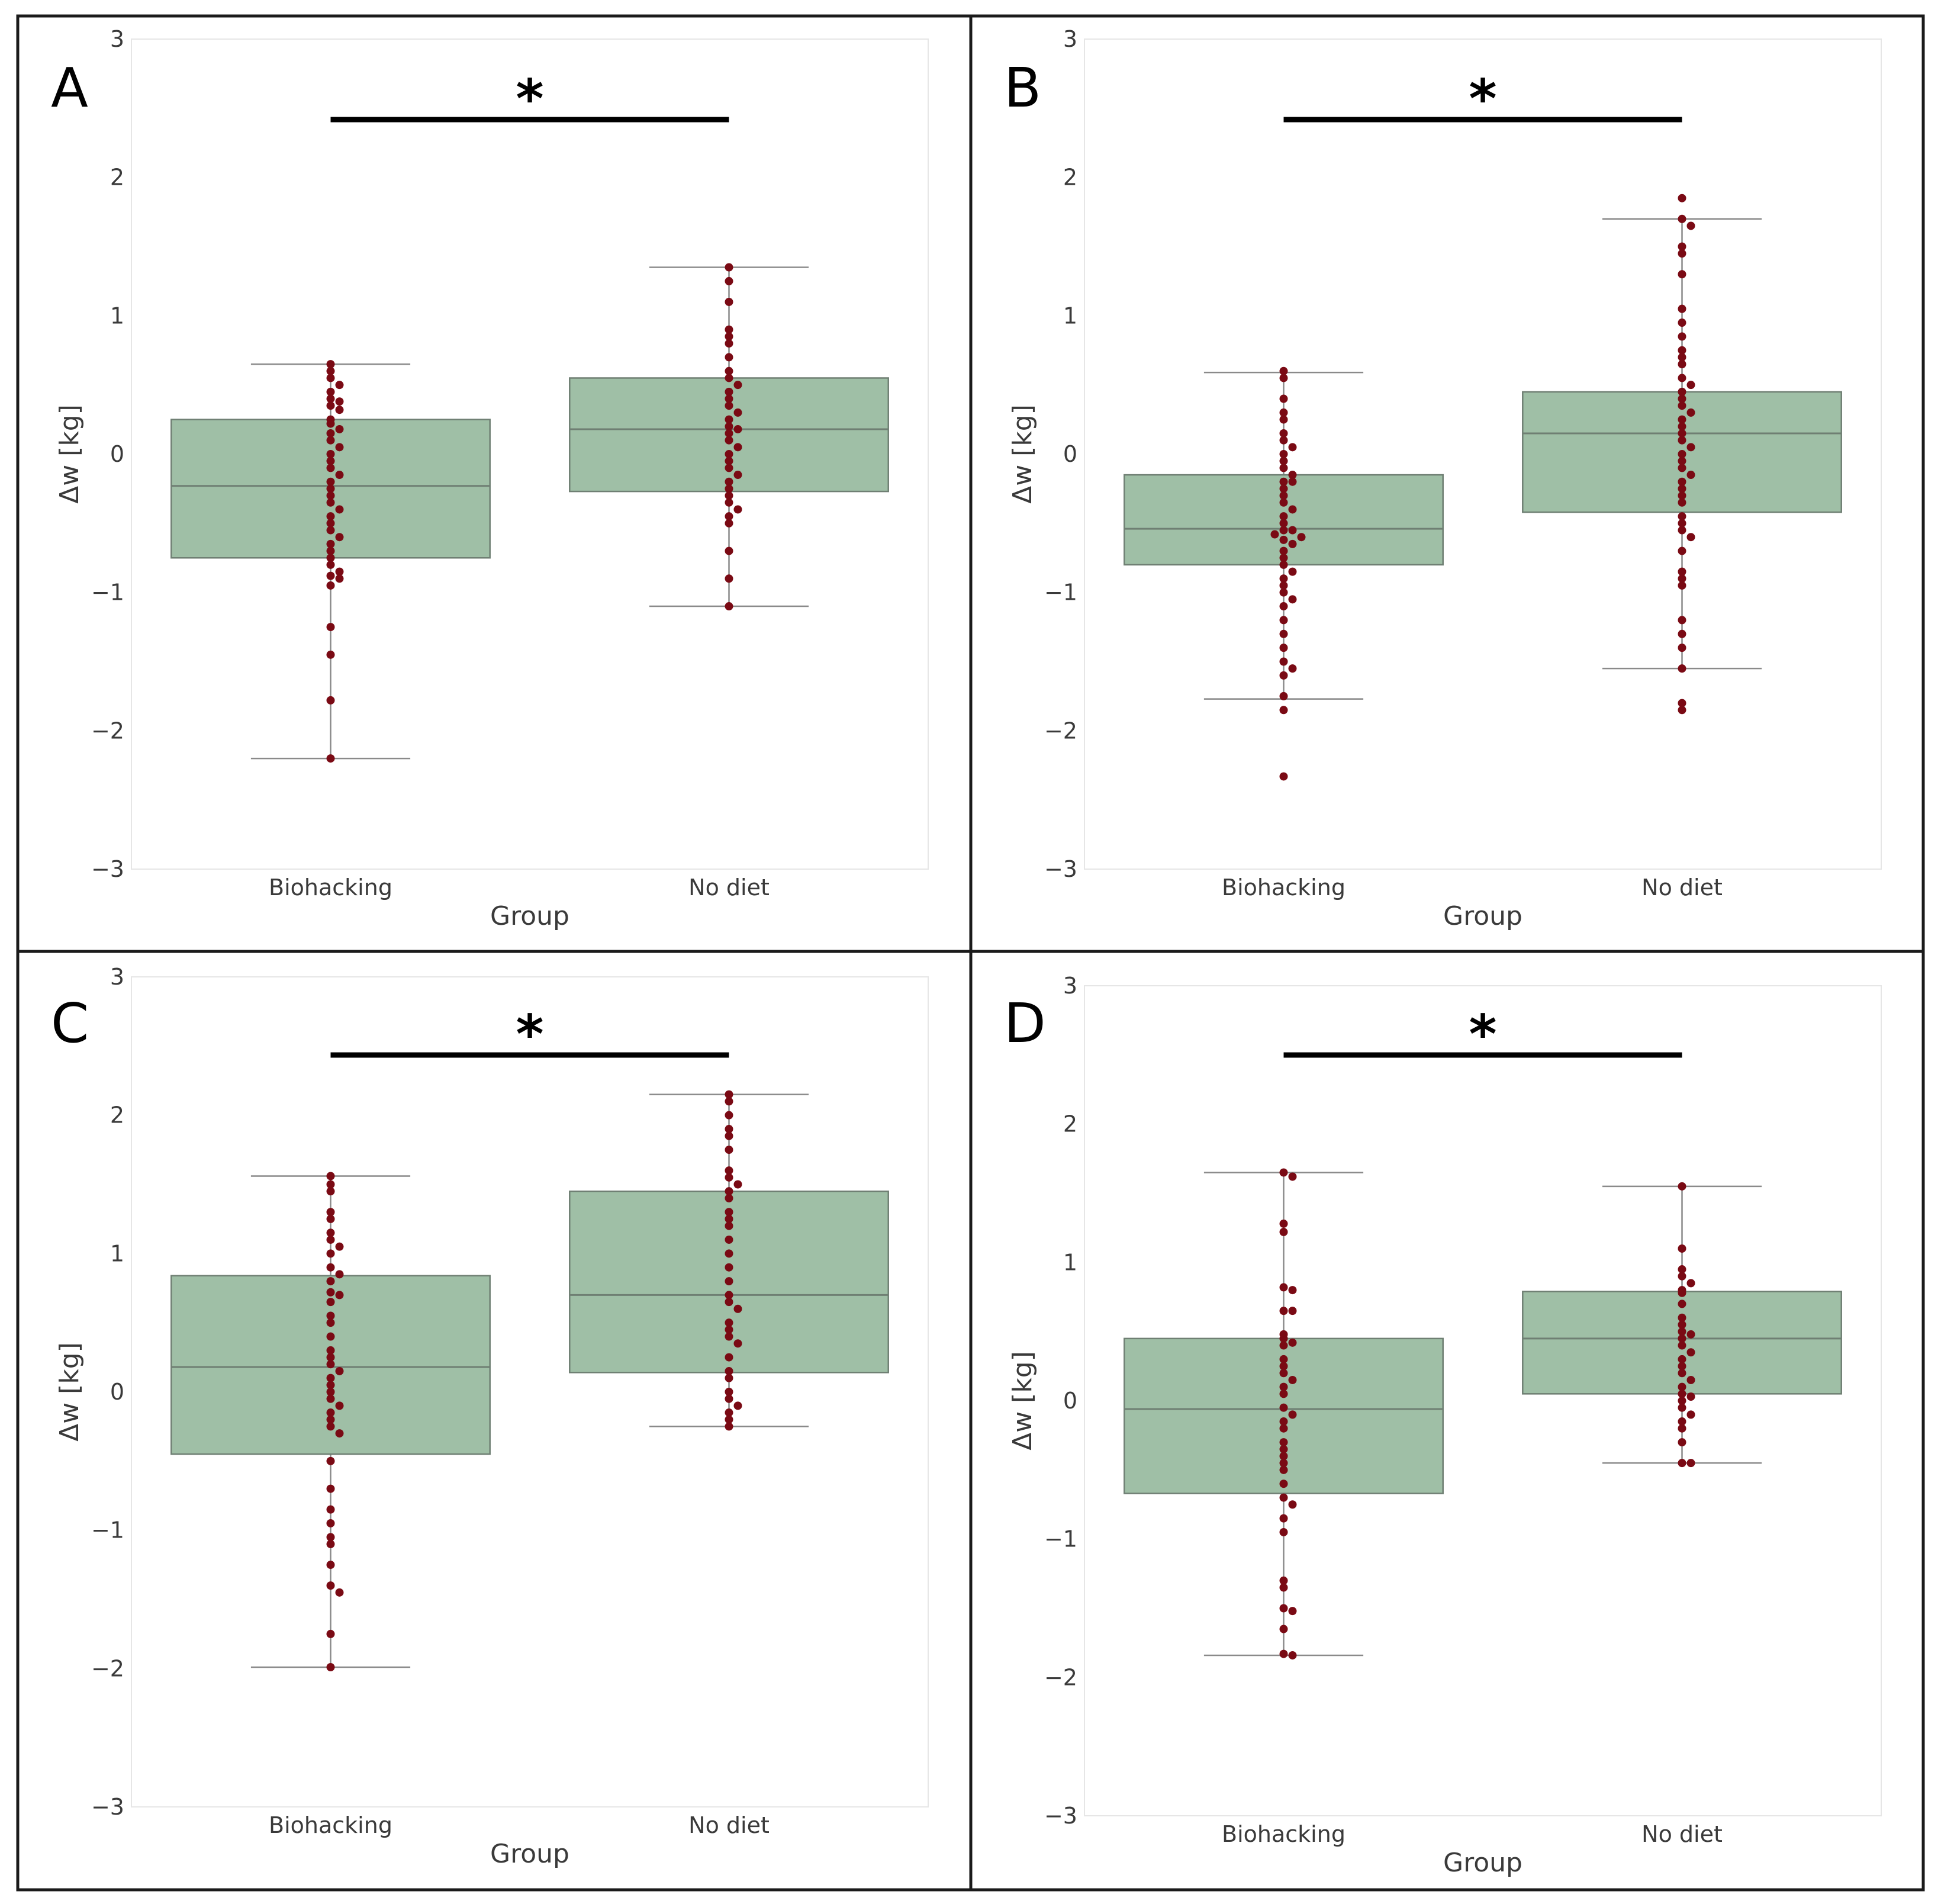 The height and width of the screenshot is (1904, 1941). I want to click on y-tick-label: −2, so click(1060, 1677).